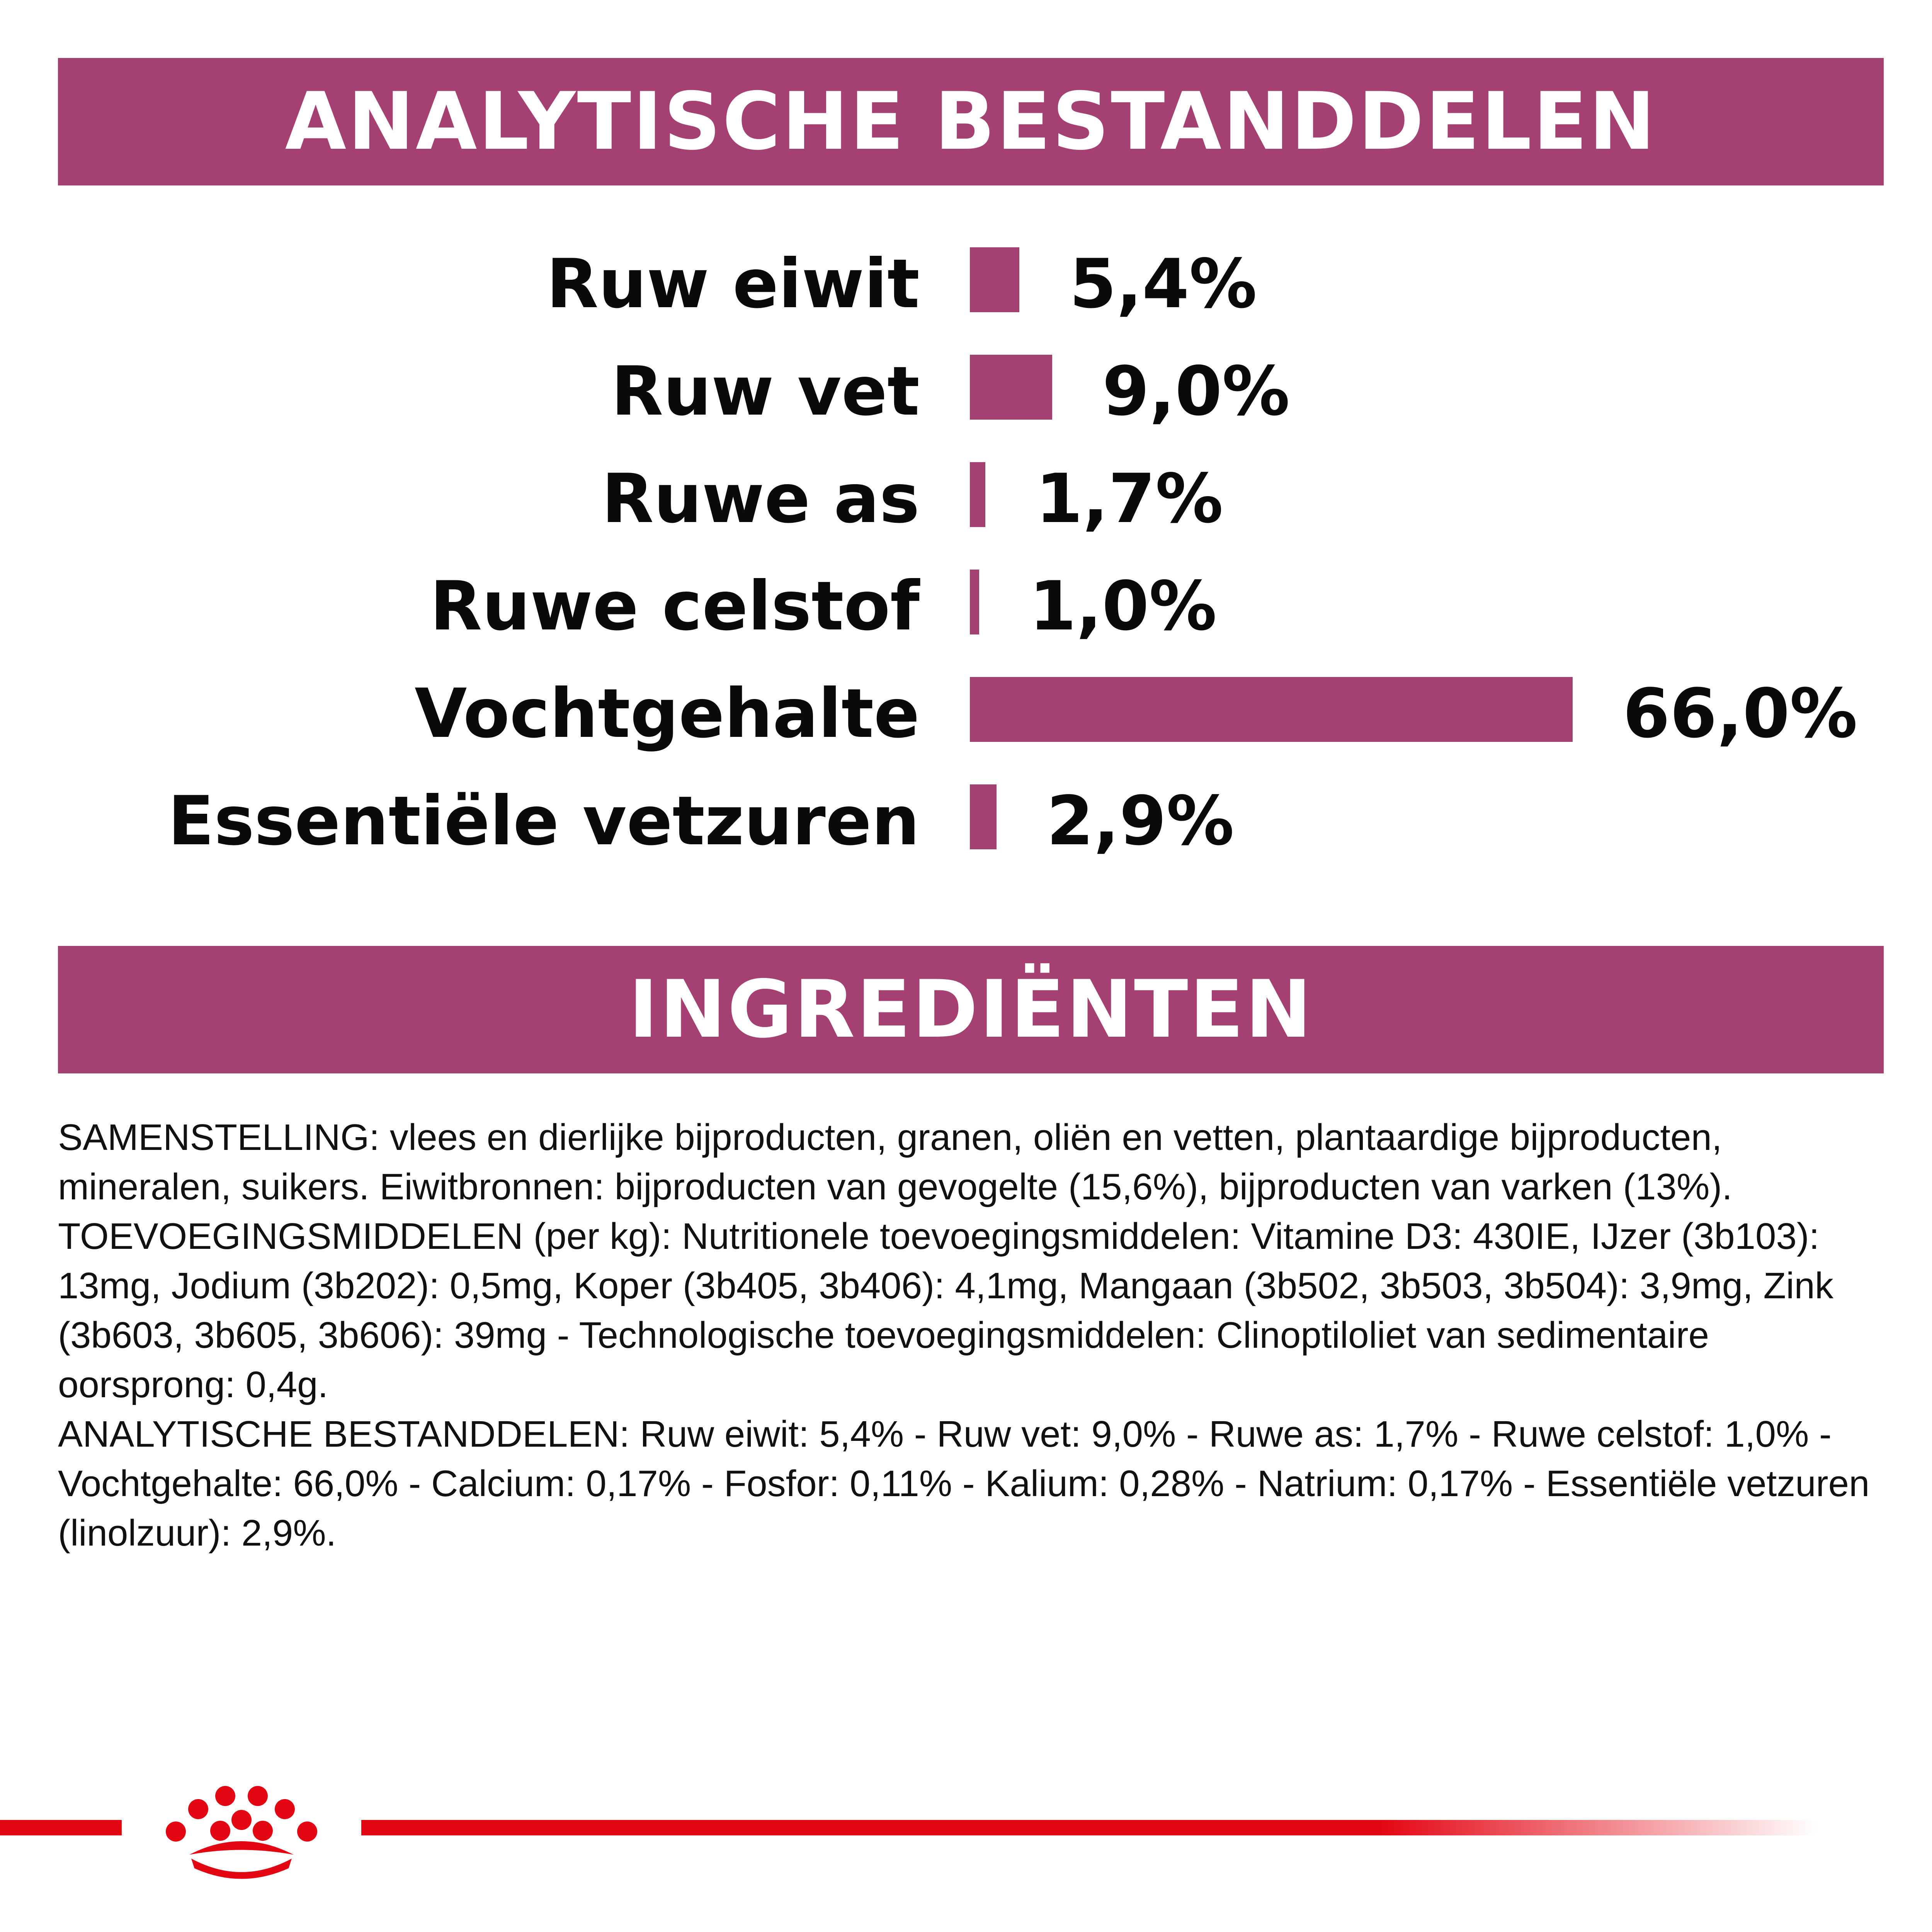  Describe the element at coordinates (761, 499) in the screenshot. I see `bar-label: Ruwe as` at that location.